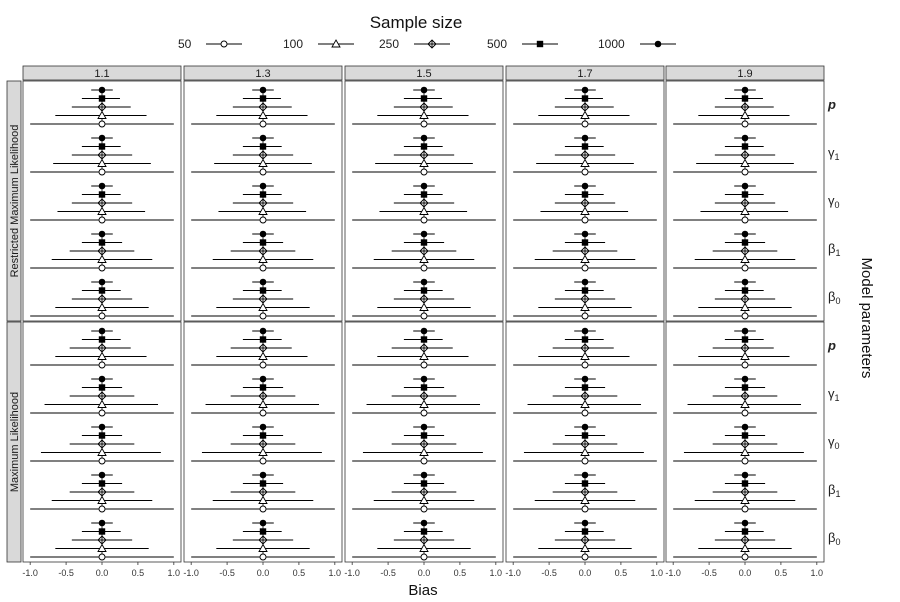 This screenshot has width=900, height=602. I want to click on column-strips: 1.1 1.3 1.5 1.7 1.9, so click(423, 73).